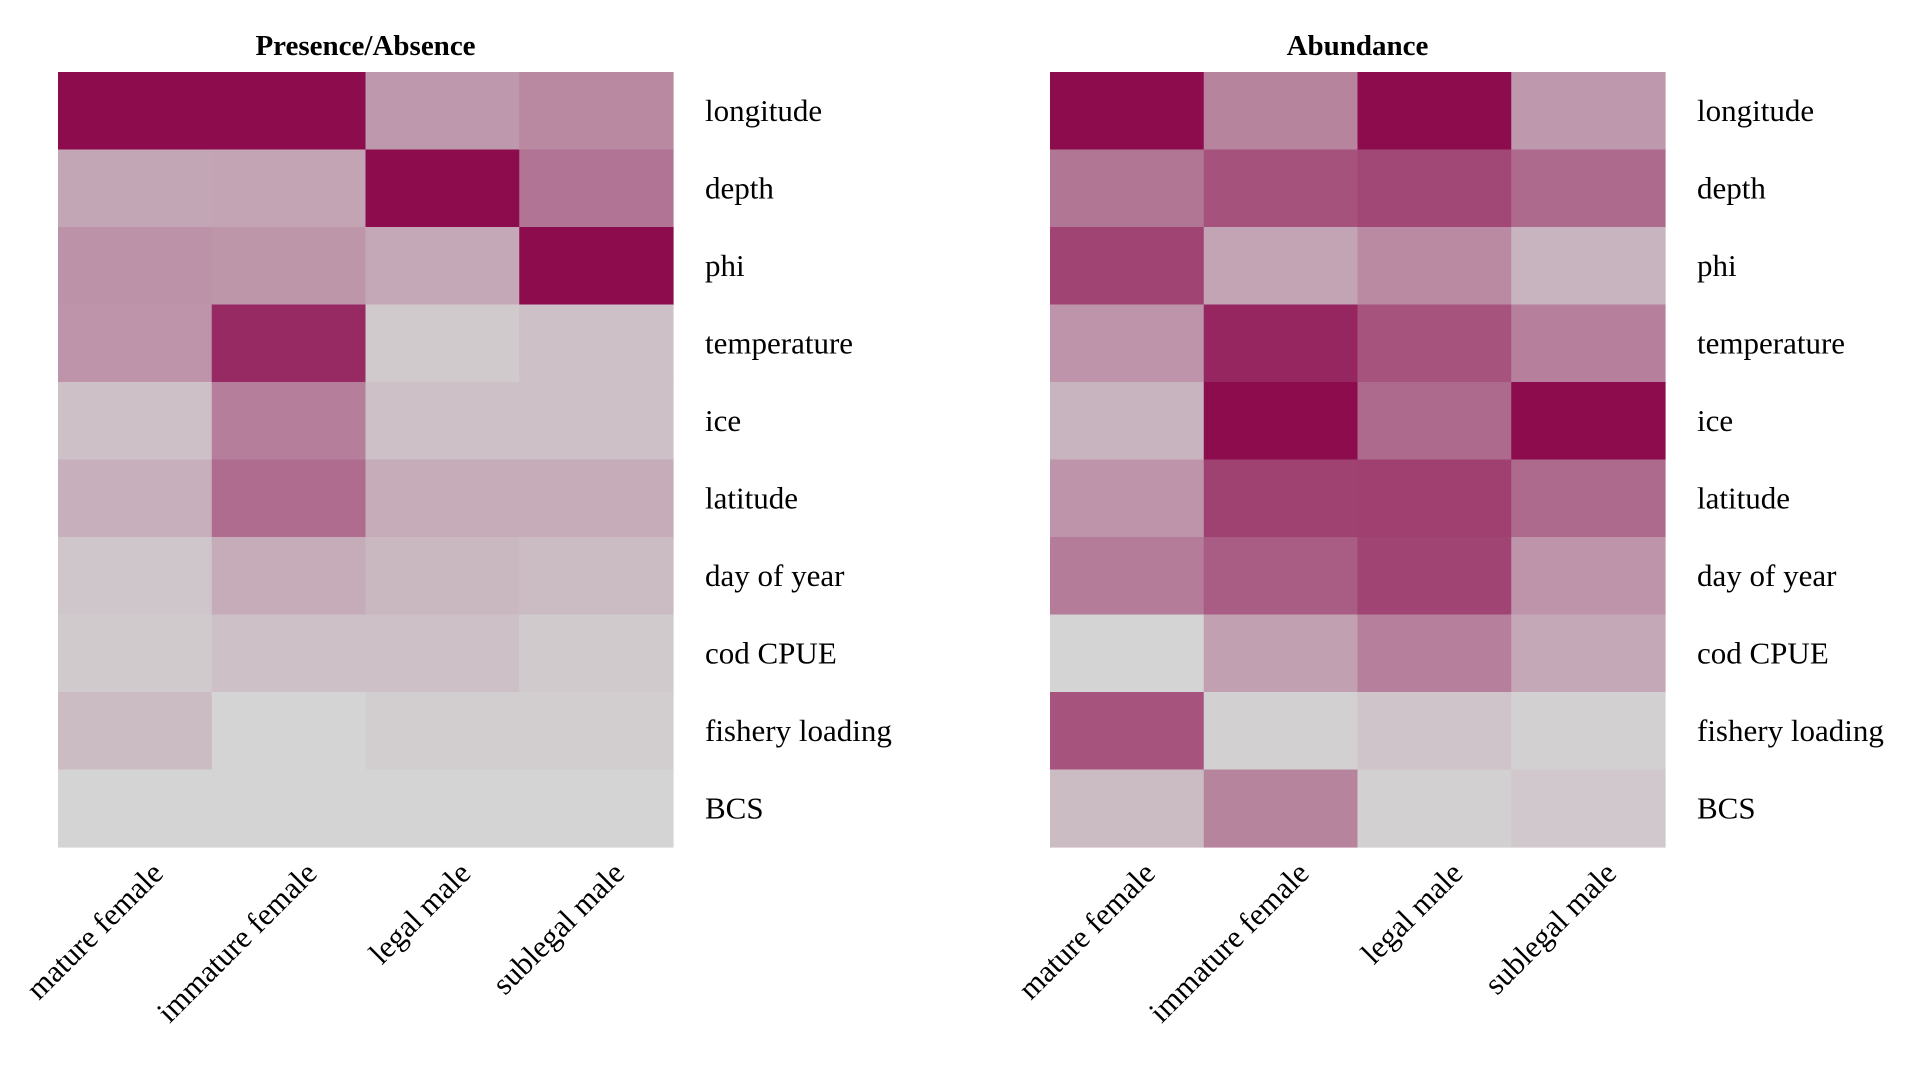 This screenshot has height=1080, width=1915. Describe the element at coordinates (1281, 343) in the screenshot. I see `abundance-cell-temperature-immature-female` at that location.